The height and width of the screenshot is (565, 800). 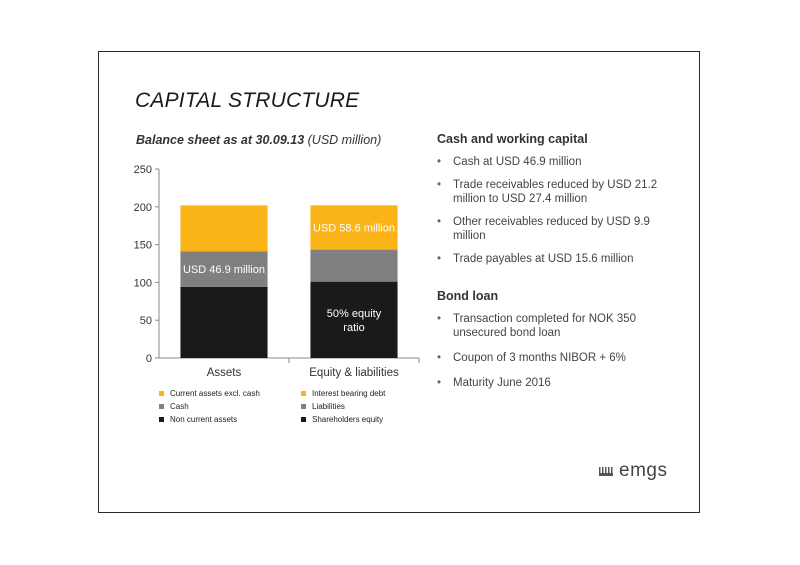 What do you see at coordinates (224, 373) in the screenshot?
I see `x-tick-label: Assets` at bounding box center [224, 373].